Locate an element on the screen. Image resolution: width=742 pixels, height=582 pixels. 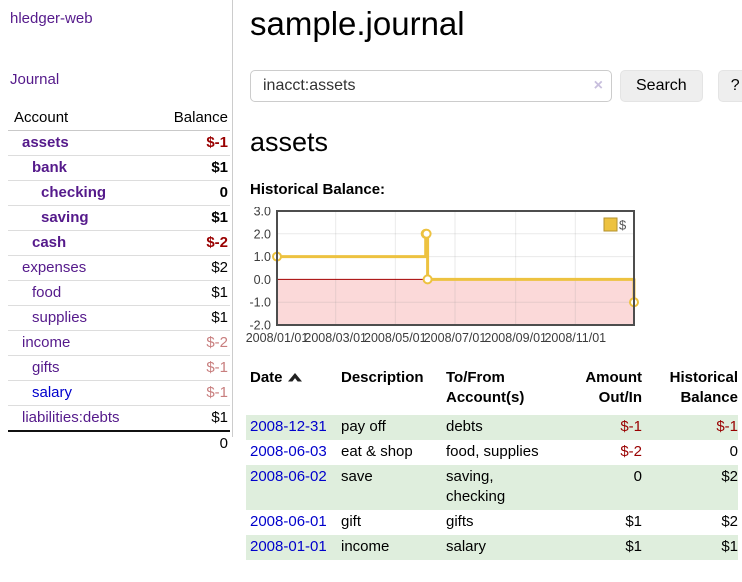
svg-text: 2008/01/01 is located at coordinates (277, 338).